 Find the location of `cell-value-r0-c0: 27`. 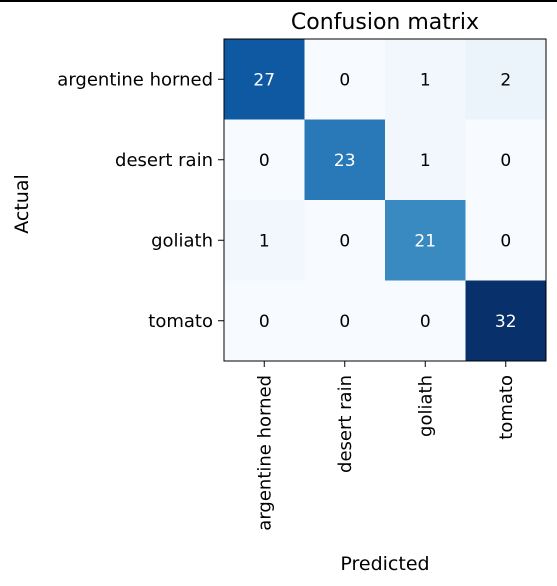

cell-value-r0-c0: 27 is located at coordinates (264, 80).